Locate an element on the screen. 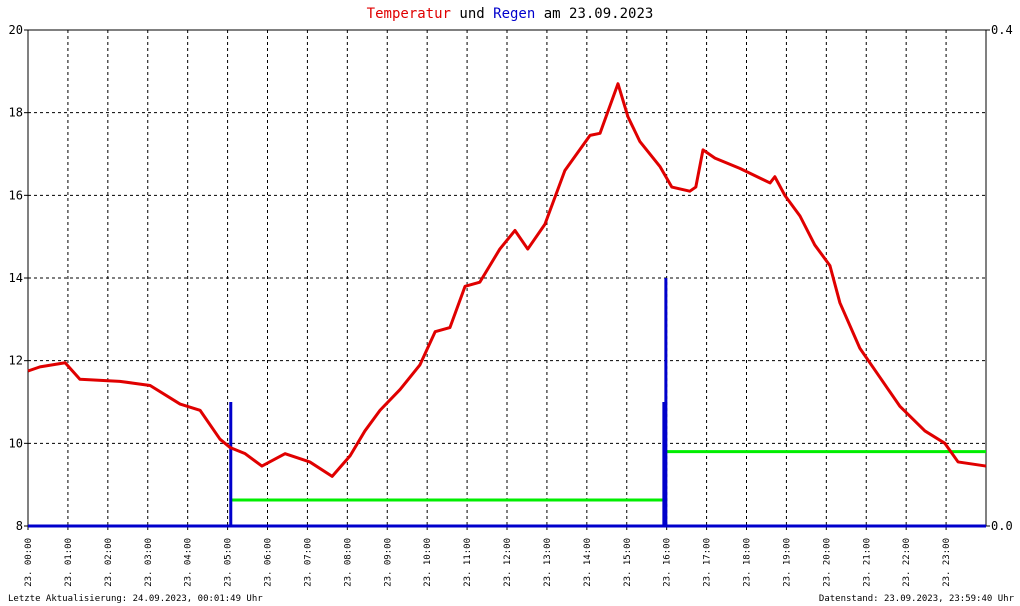 Image resolution: width=1020 pixels, height=606 pixels. y-tick-label: 16 is located at coordinates (16, 195).